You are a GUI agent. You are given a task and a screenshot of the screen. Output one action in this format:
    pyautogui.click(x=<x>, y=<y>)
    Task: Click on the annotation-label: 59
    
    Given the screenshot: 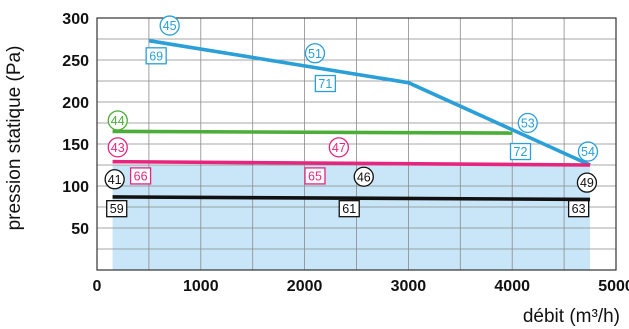 What is the action you would take?
    pyautogui.click(x=117, y=209)
    